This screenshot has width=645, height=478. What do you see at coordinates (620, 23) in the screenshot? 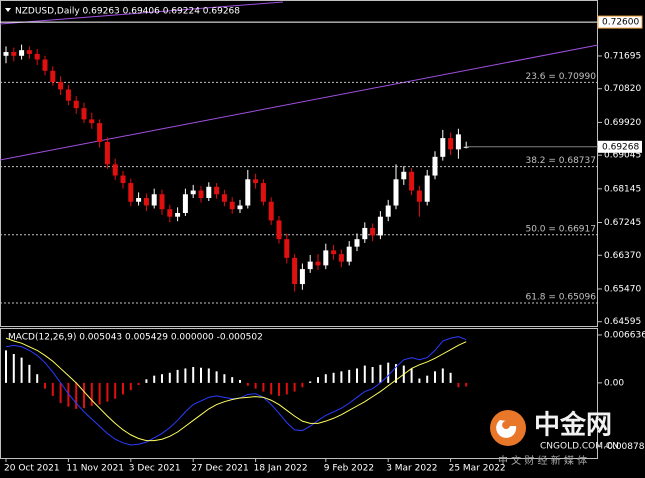
I see `level-label: 0.72600` at bounding box center [620, 23].